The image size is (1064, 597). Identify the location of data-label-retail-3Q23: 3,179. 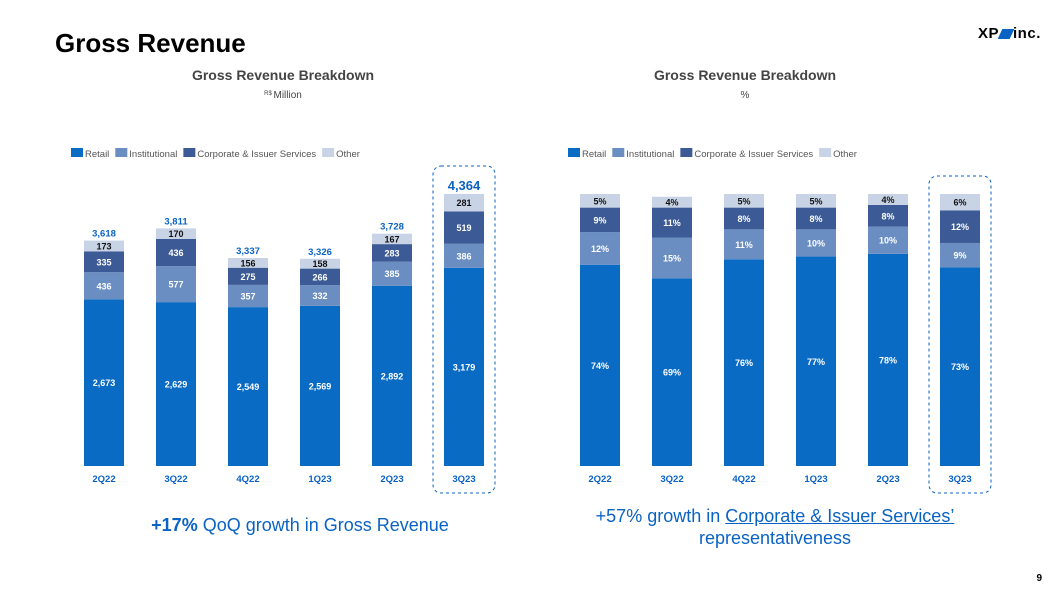
(464, 367).